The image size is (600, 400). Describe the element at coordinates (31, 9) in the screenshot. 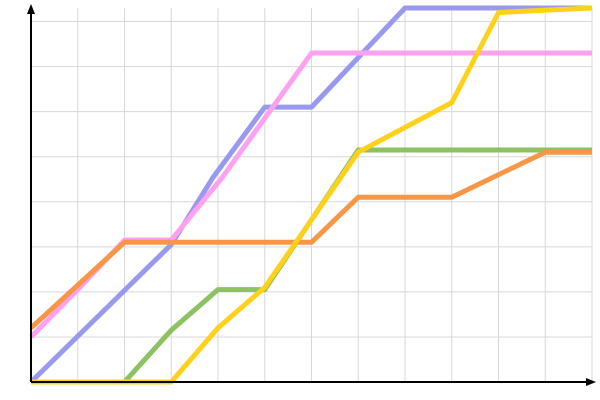

I see `y-axis-arrow-icon` at that location.